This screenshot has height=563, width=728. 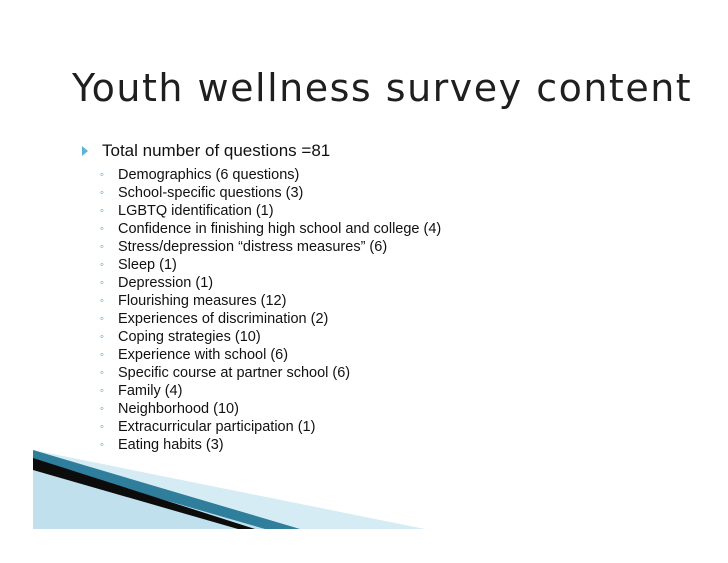 I want to click on sub-bullet-text: Neighborhood (10), so click(x=178, y=409).